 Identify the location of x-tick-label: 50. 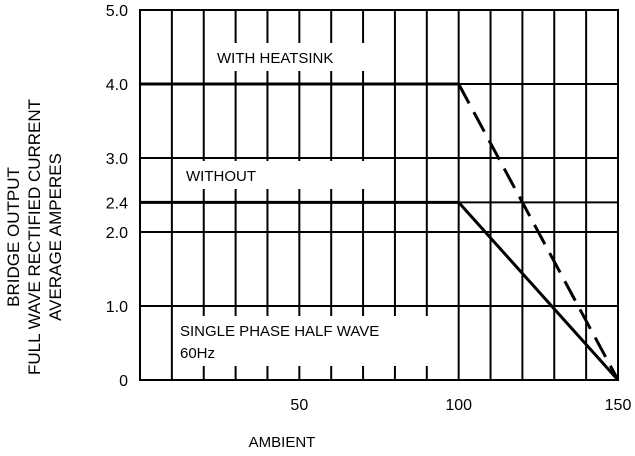
(299, 405).